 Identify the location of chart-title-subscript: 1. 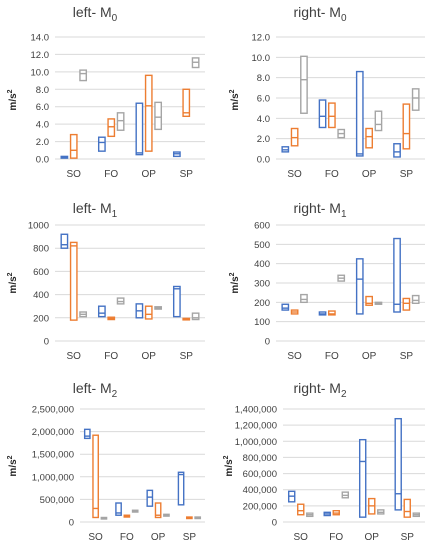
(115, 214).